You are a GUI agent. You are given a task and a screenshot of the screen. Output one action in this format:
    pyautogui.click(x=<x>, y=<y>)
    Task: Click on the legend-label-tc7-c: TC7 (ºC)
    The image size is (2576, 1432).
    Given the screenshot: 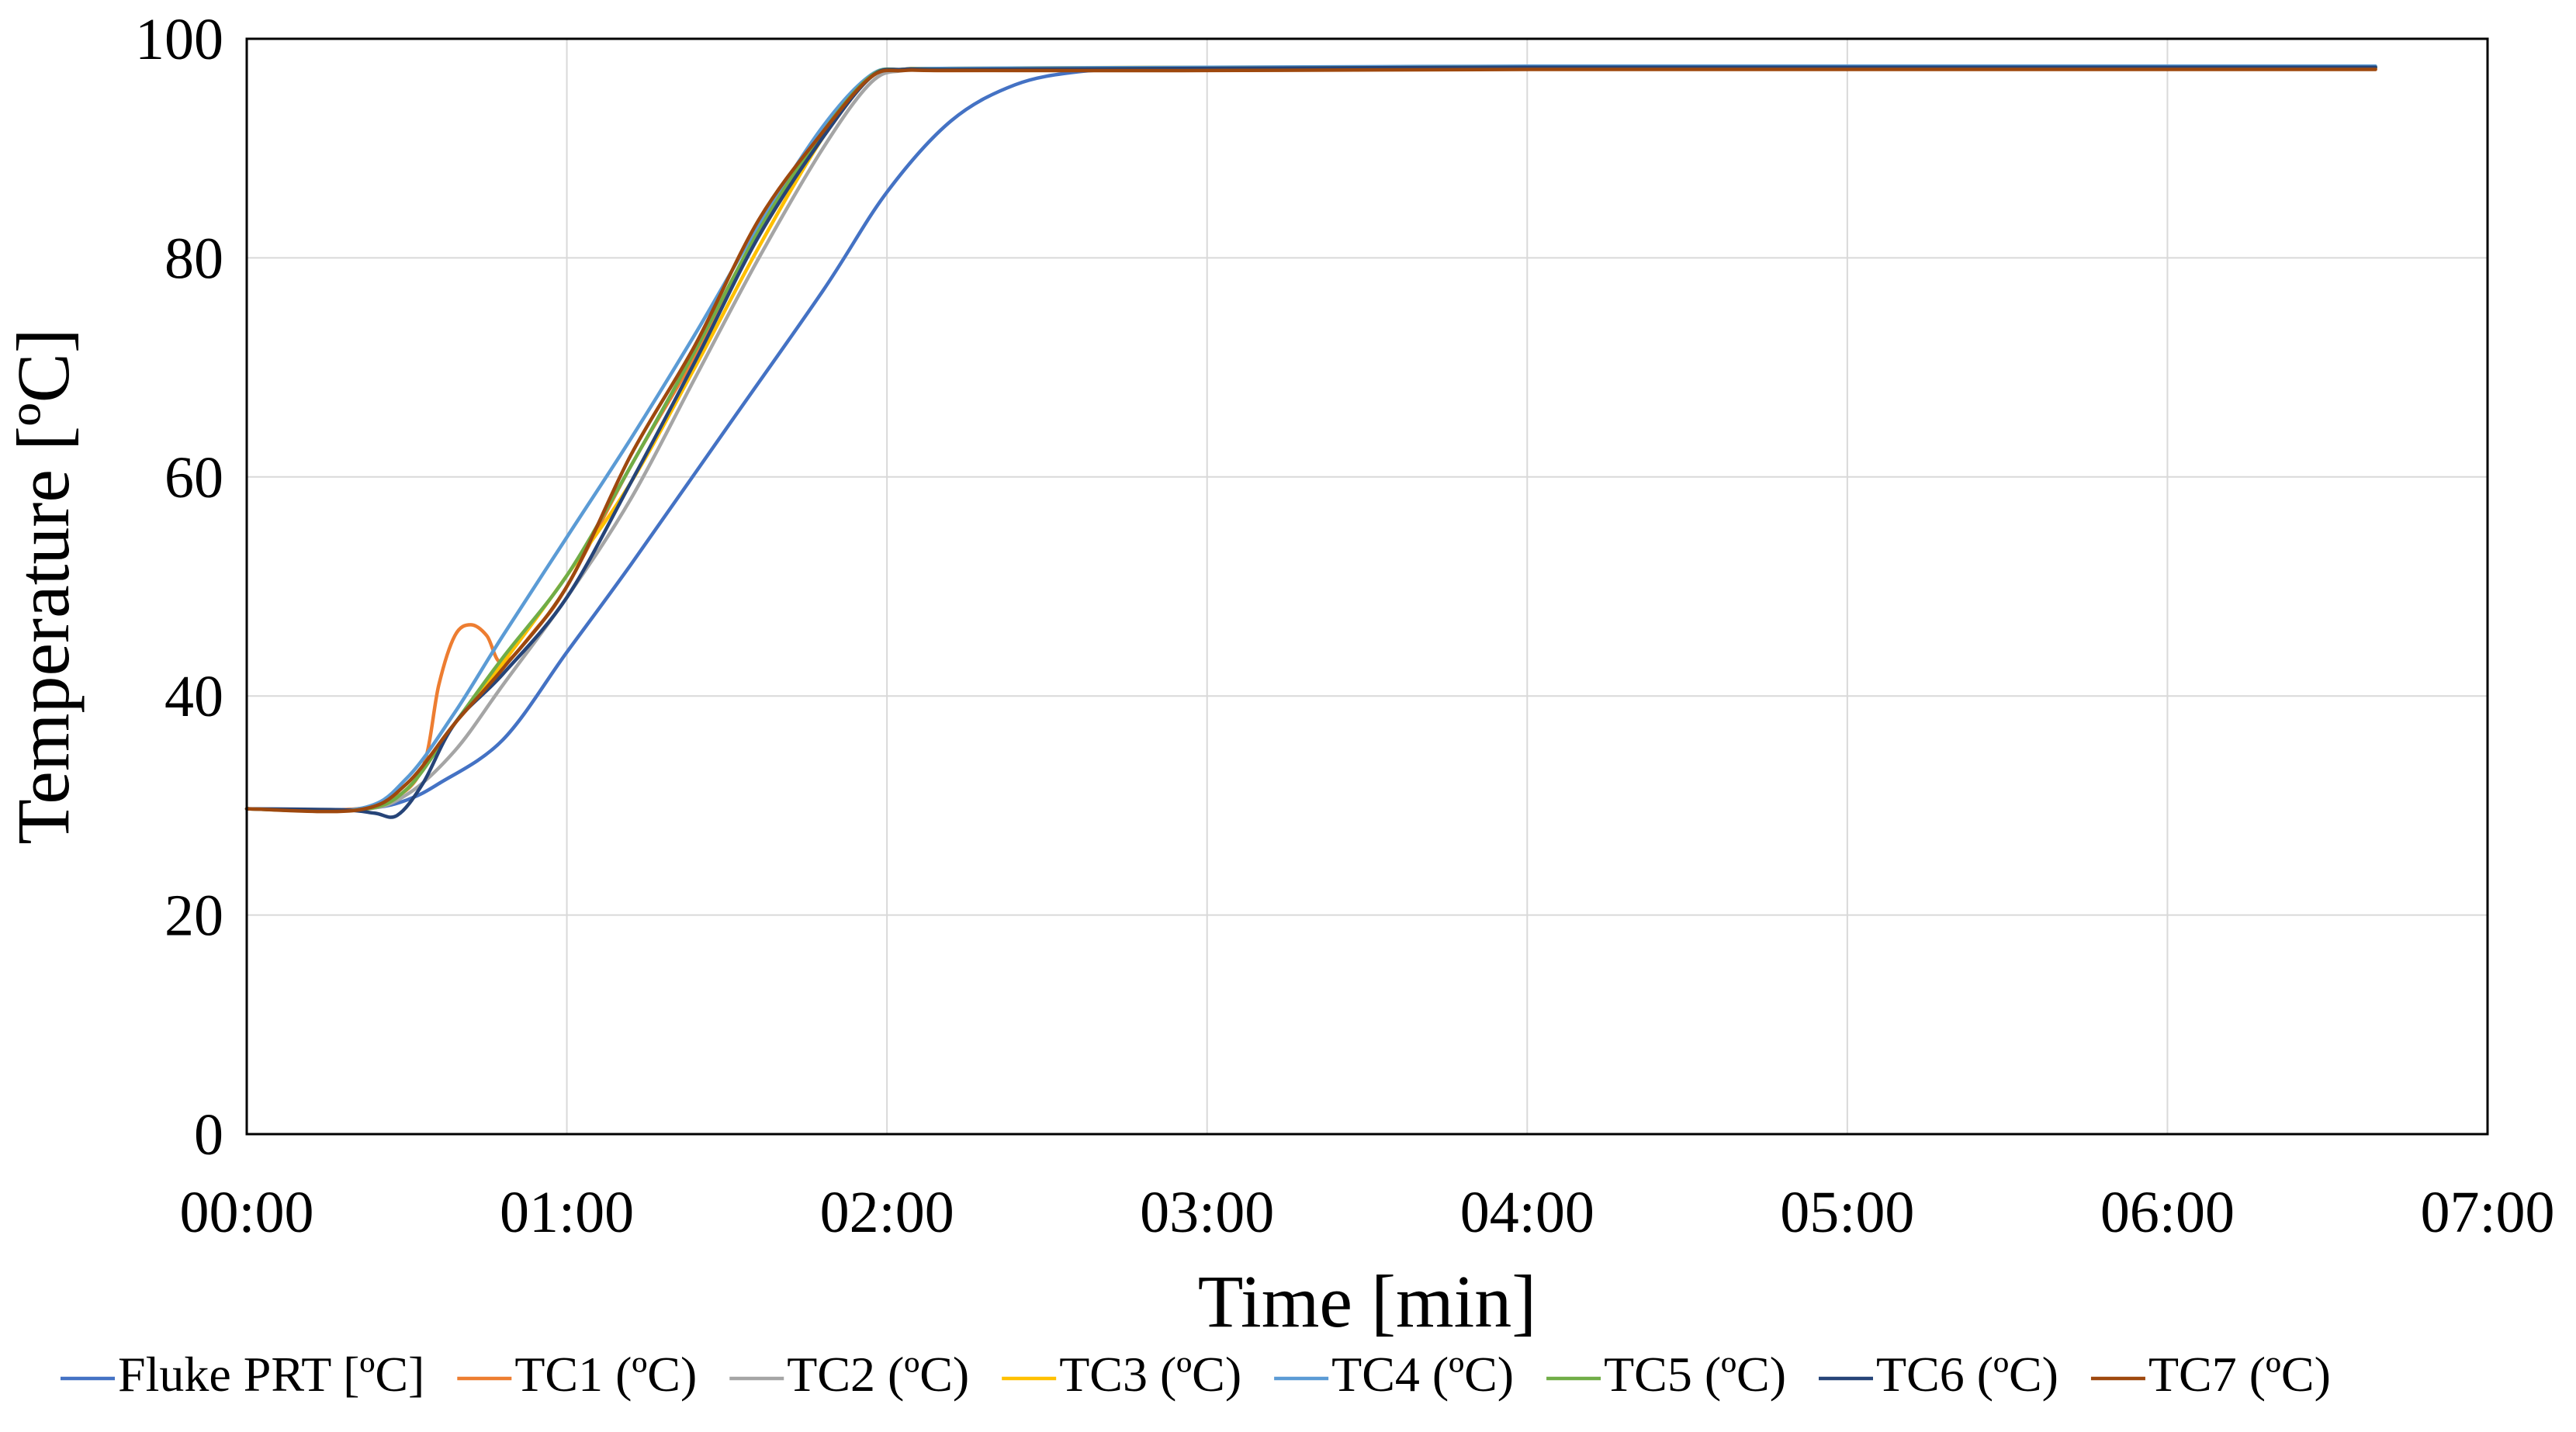 What is the action you would take?
    pyautogui.click(x=2239, y=1374)
    